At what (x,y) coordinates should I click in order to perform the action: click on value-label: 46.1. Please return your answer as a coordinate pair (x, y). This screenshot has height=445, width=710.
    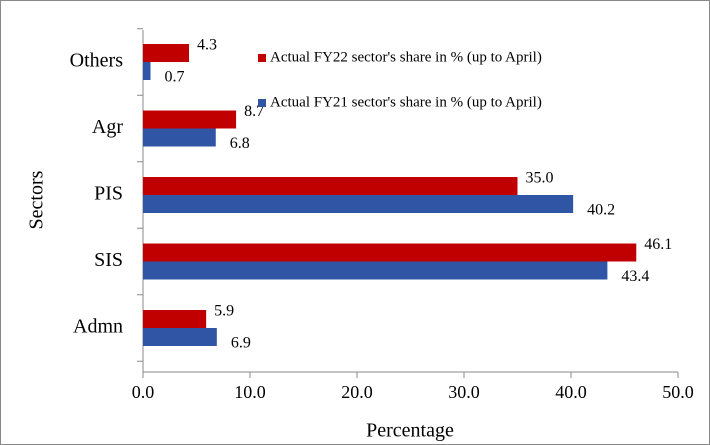
    Looking at the image, I should click on (658, 244).